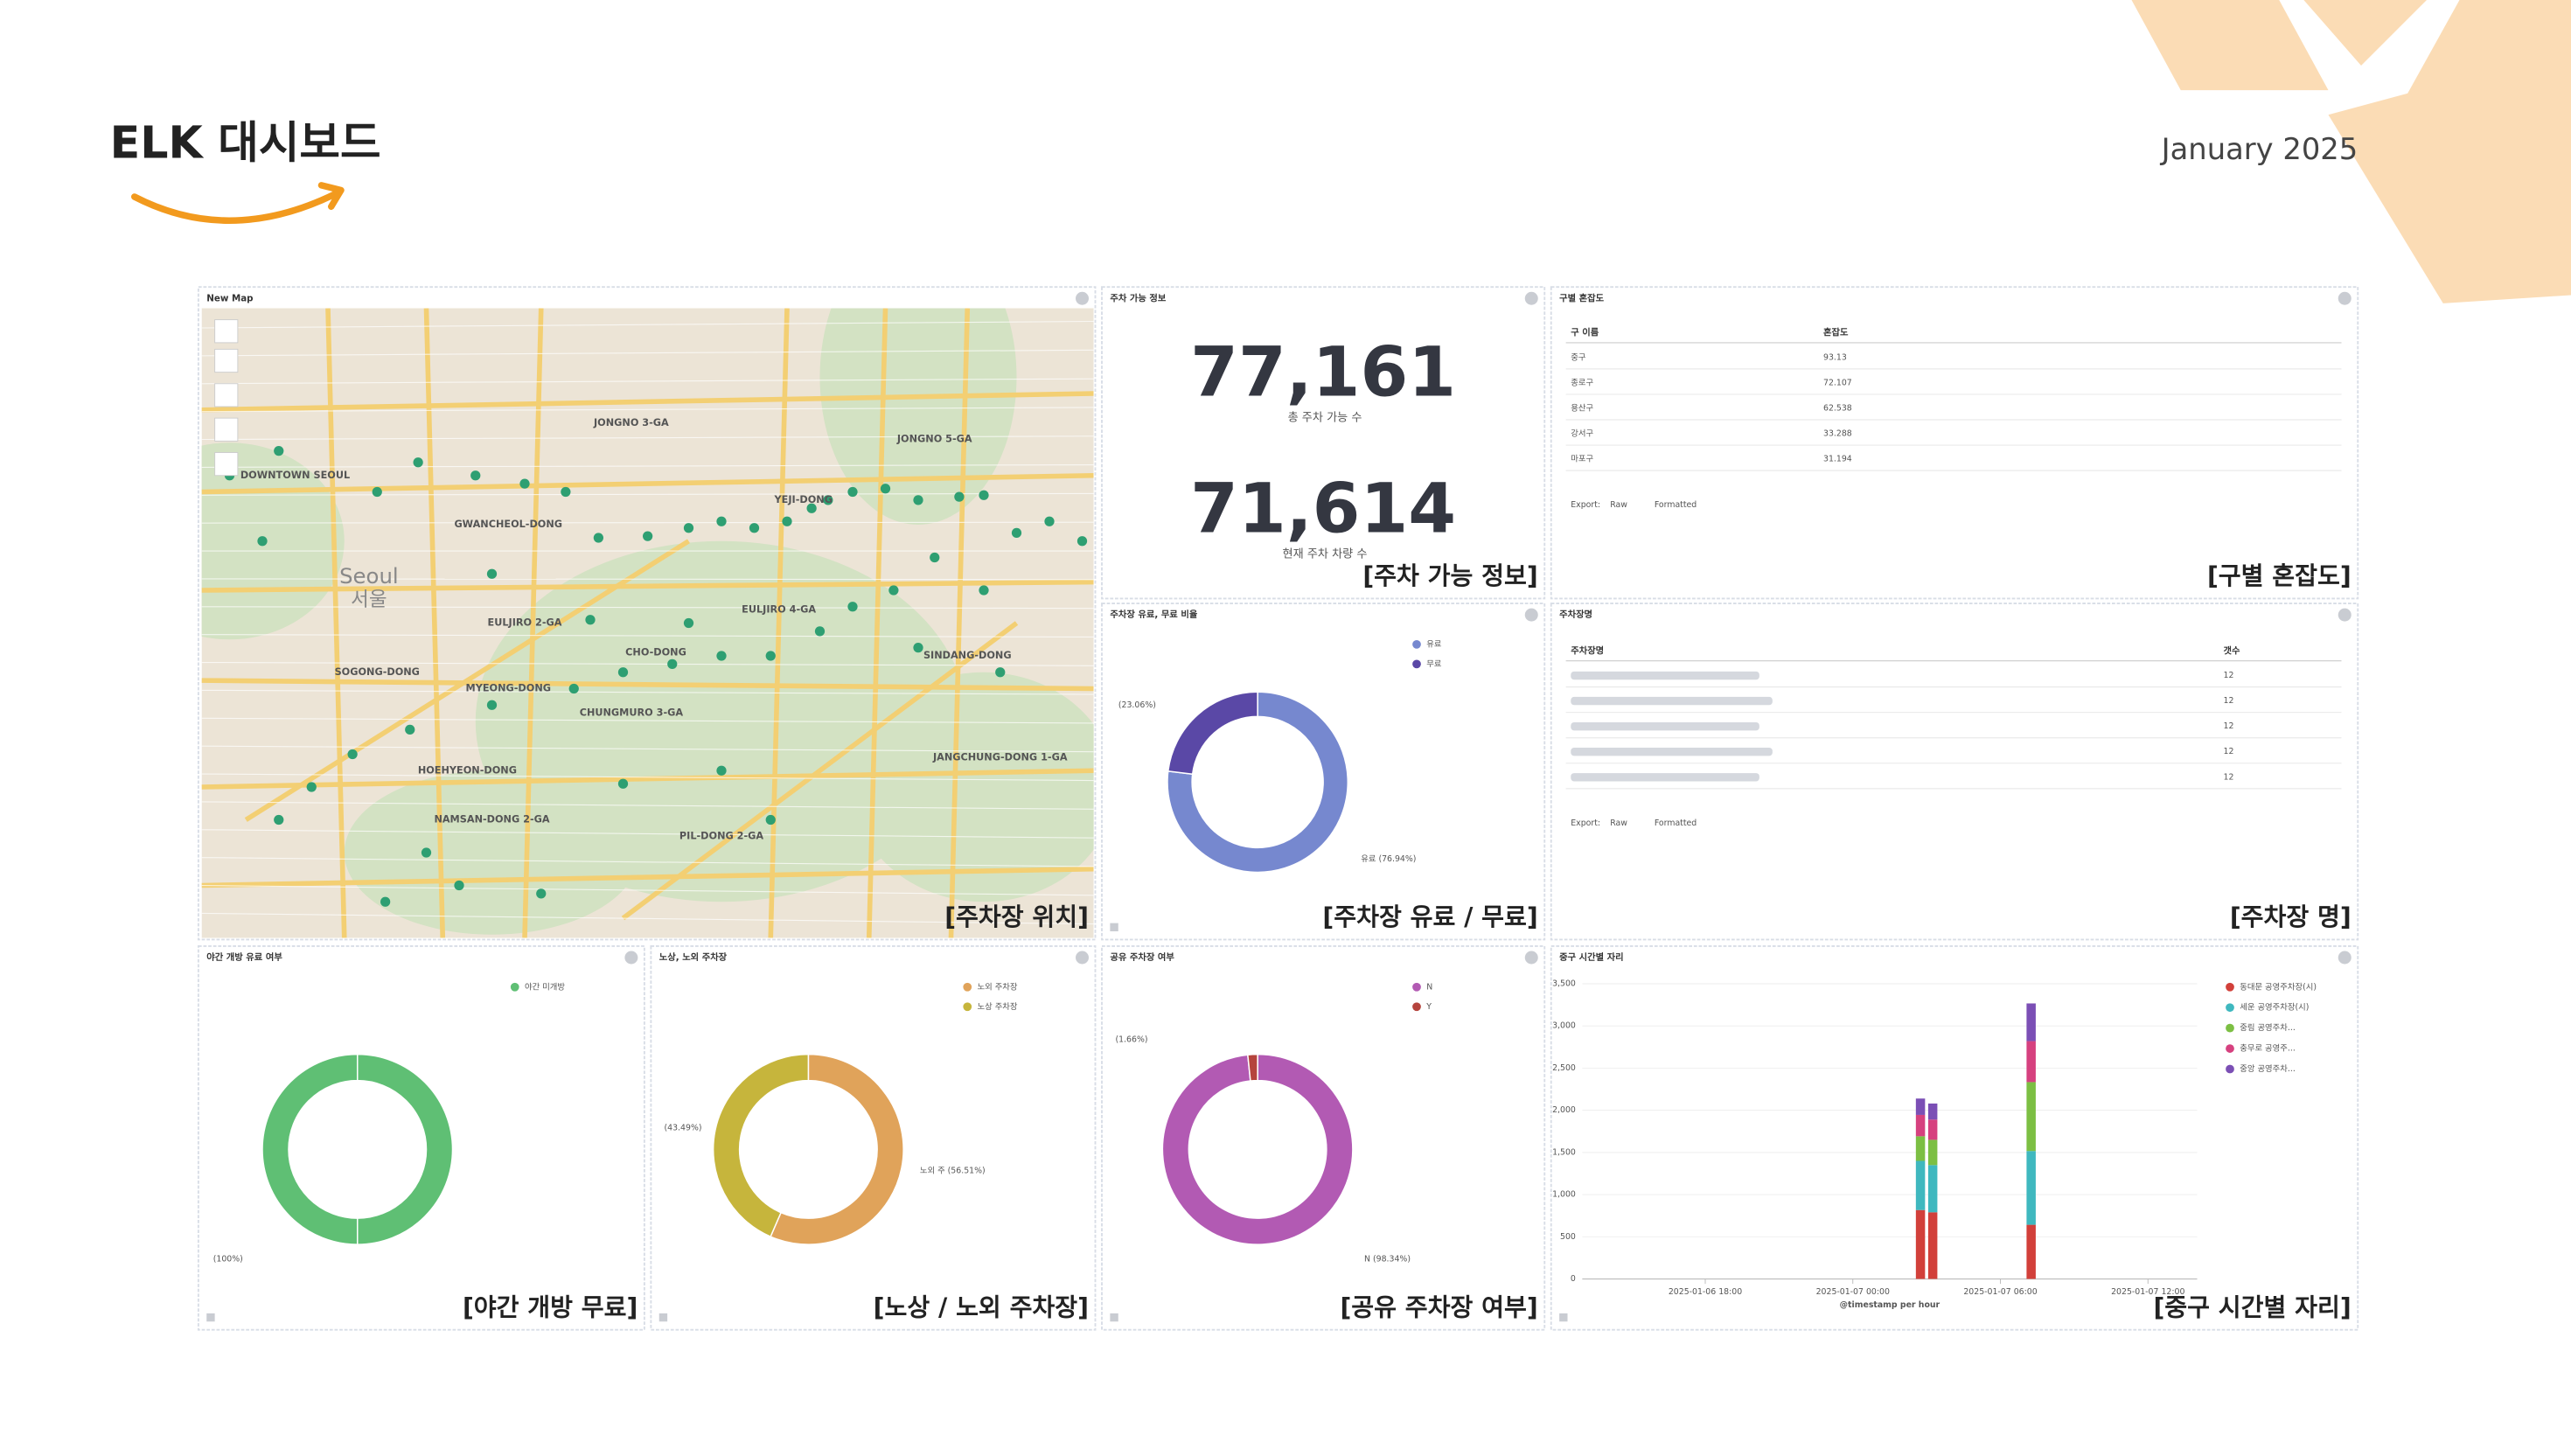  I want to click on table-cell: 31.194, so click(1837, 459).